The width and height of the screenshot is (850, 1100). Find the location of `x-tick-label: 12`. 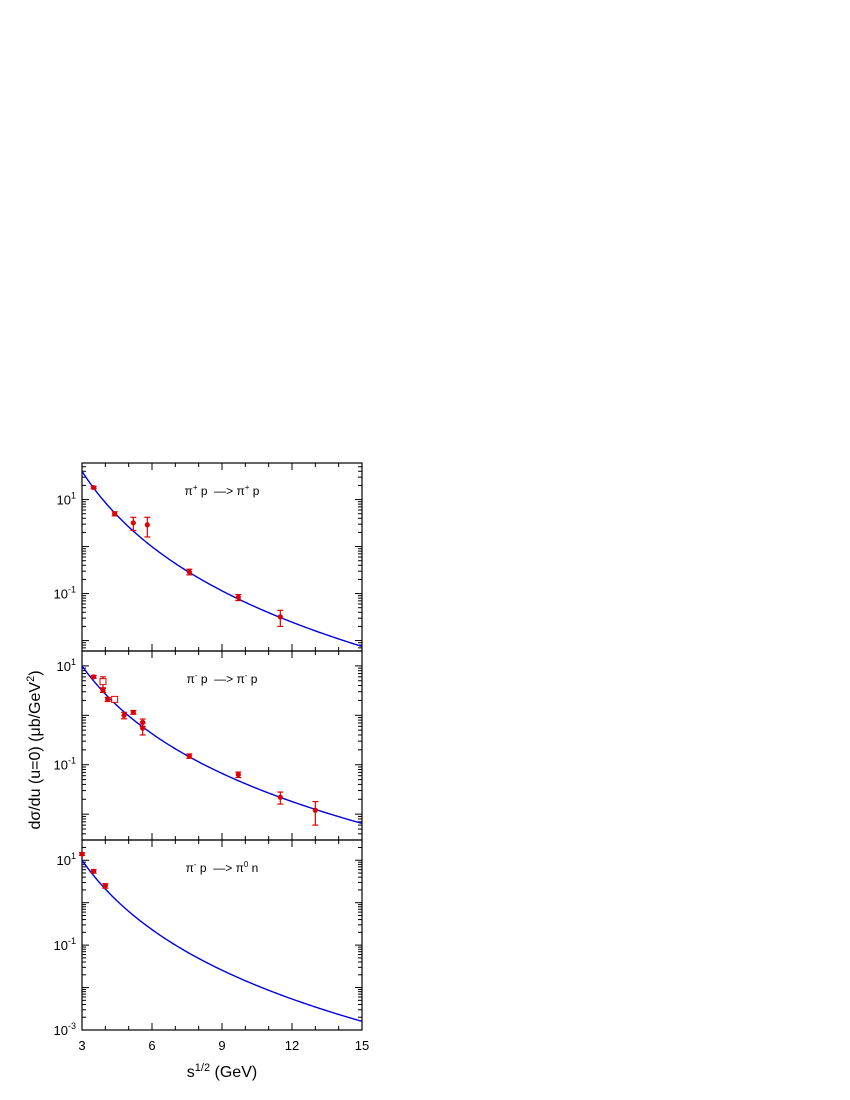

x-tick-label: 12 is located at coordinates (292, 1045).